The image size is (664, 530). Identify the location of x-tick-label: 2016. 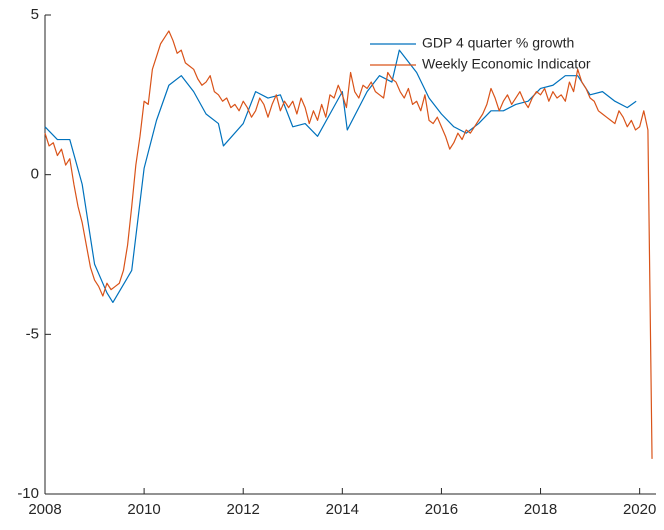
(441, 509).